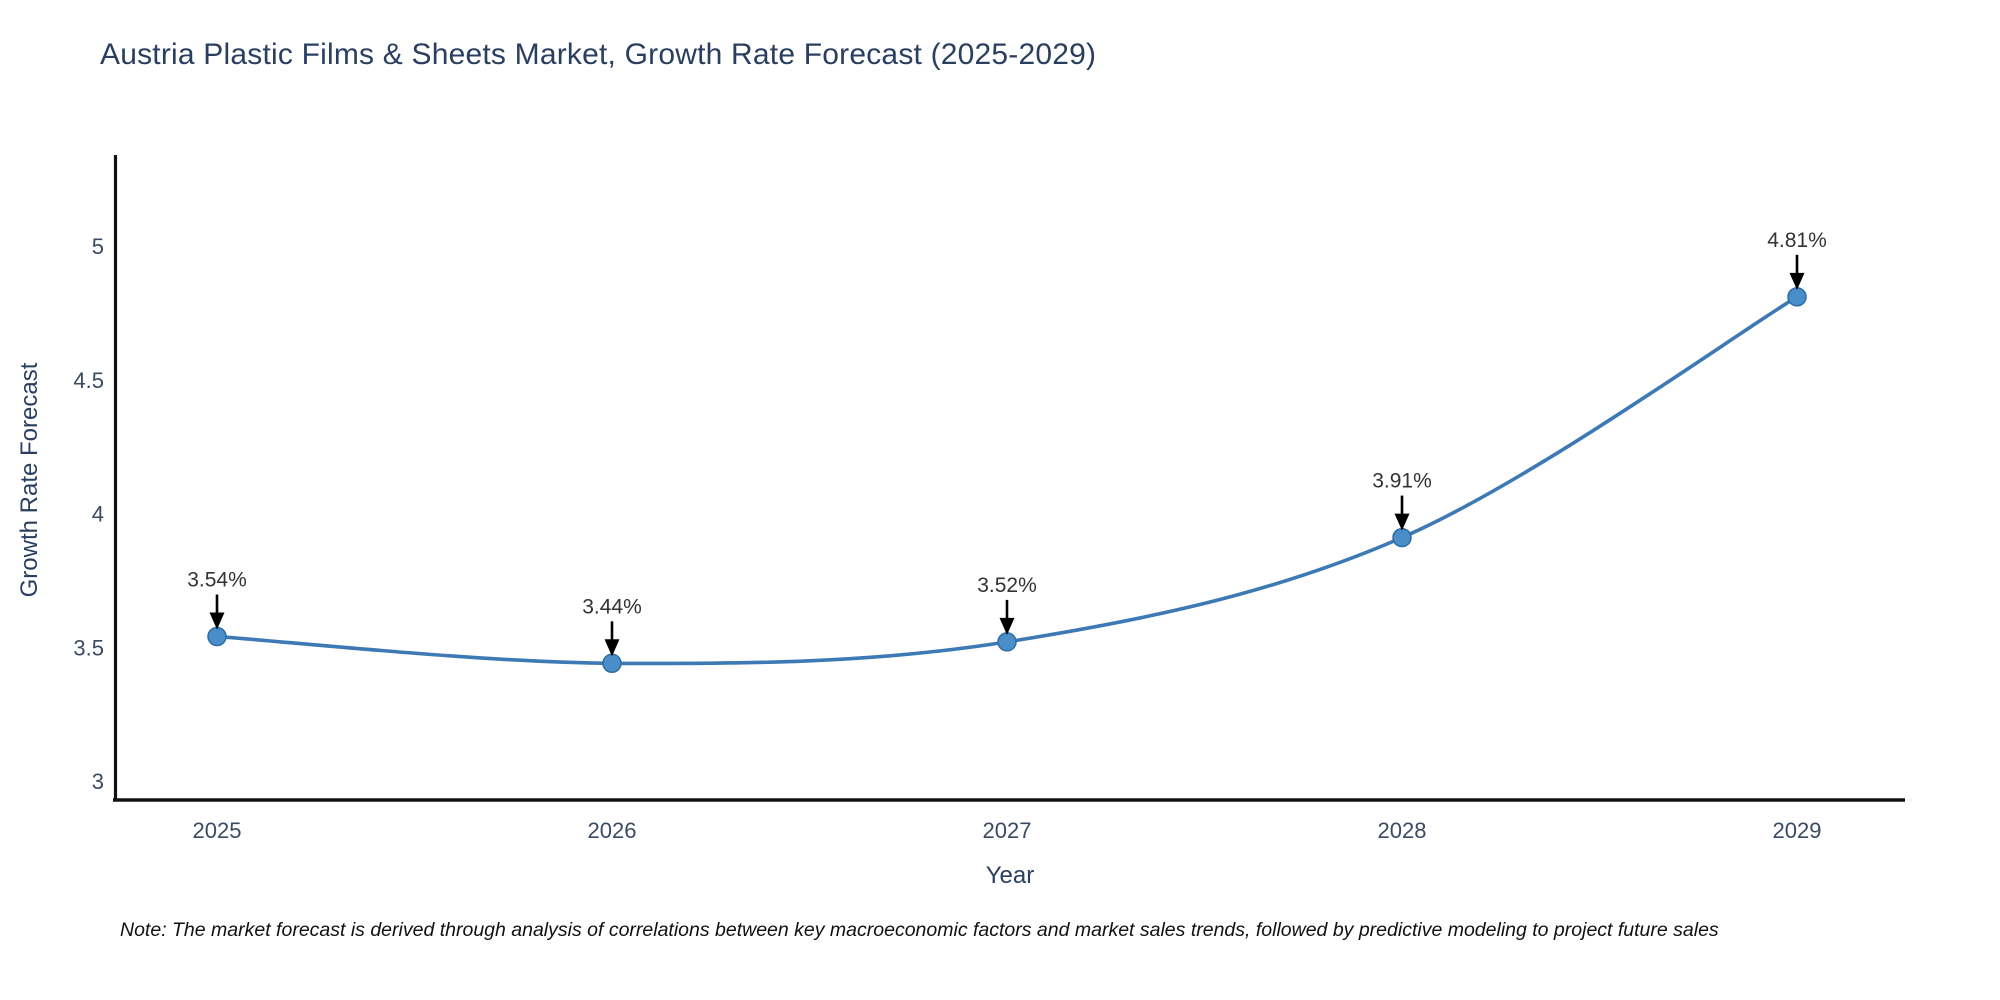  I want to click on y-tick-4: 4, so click(98, 514).